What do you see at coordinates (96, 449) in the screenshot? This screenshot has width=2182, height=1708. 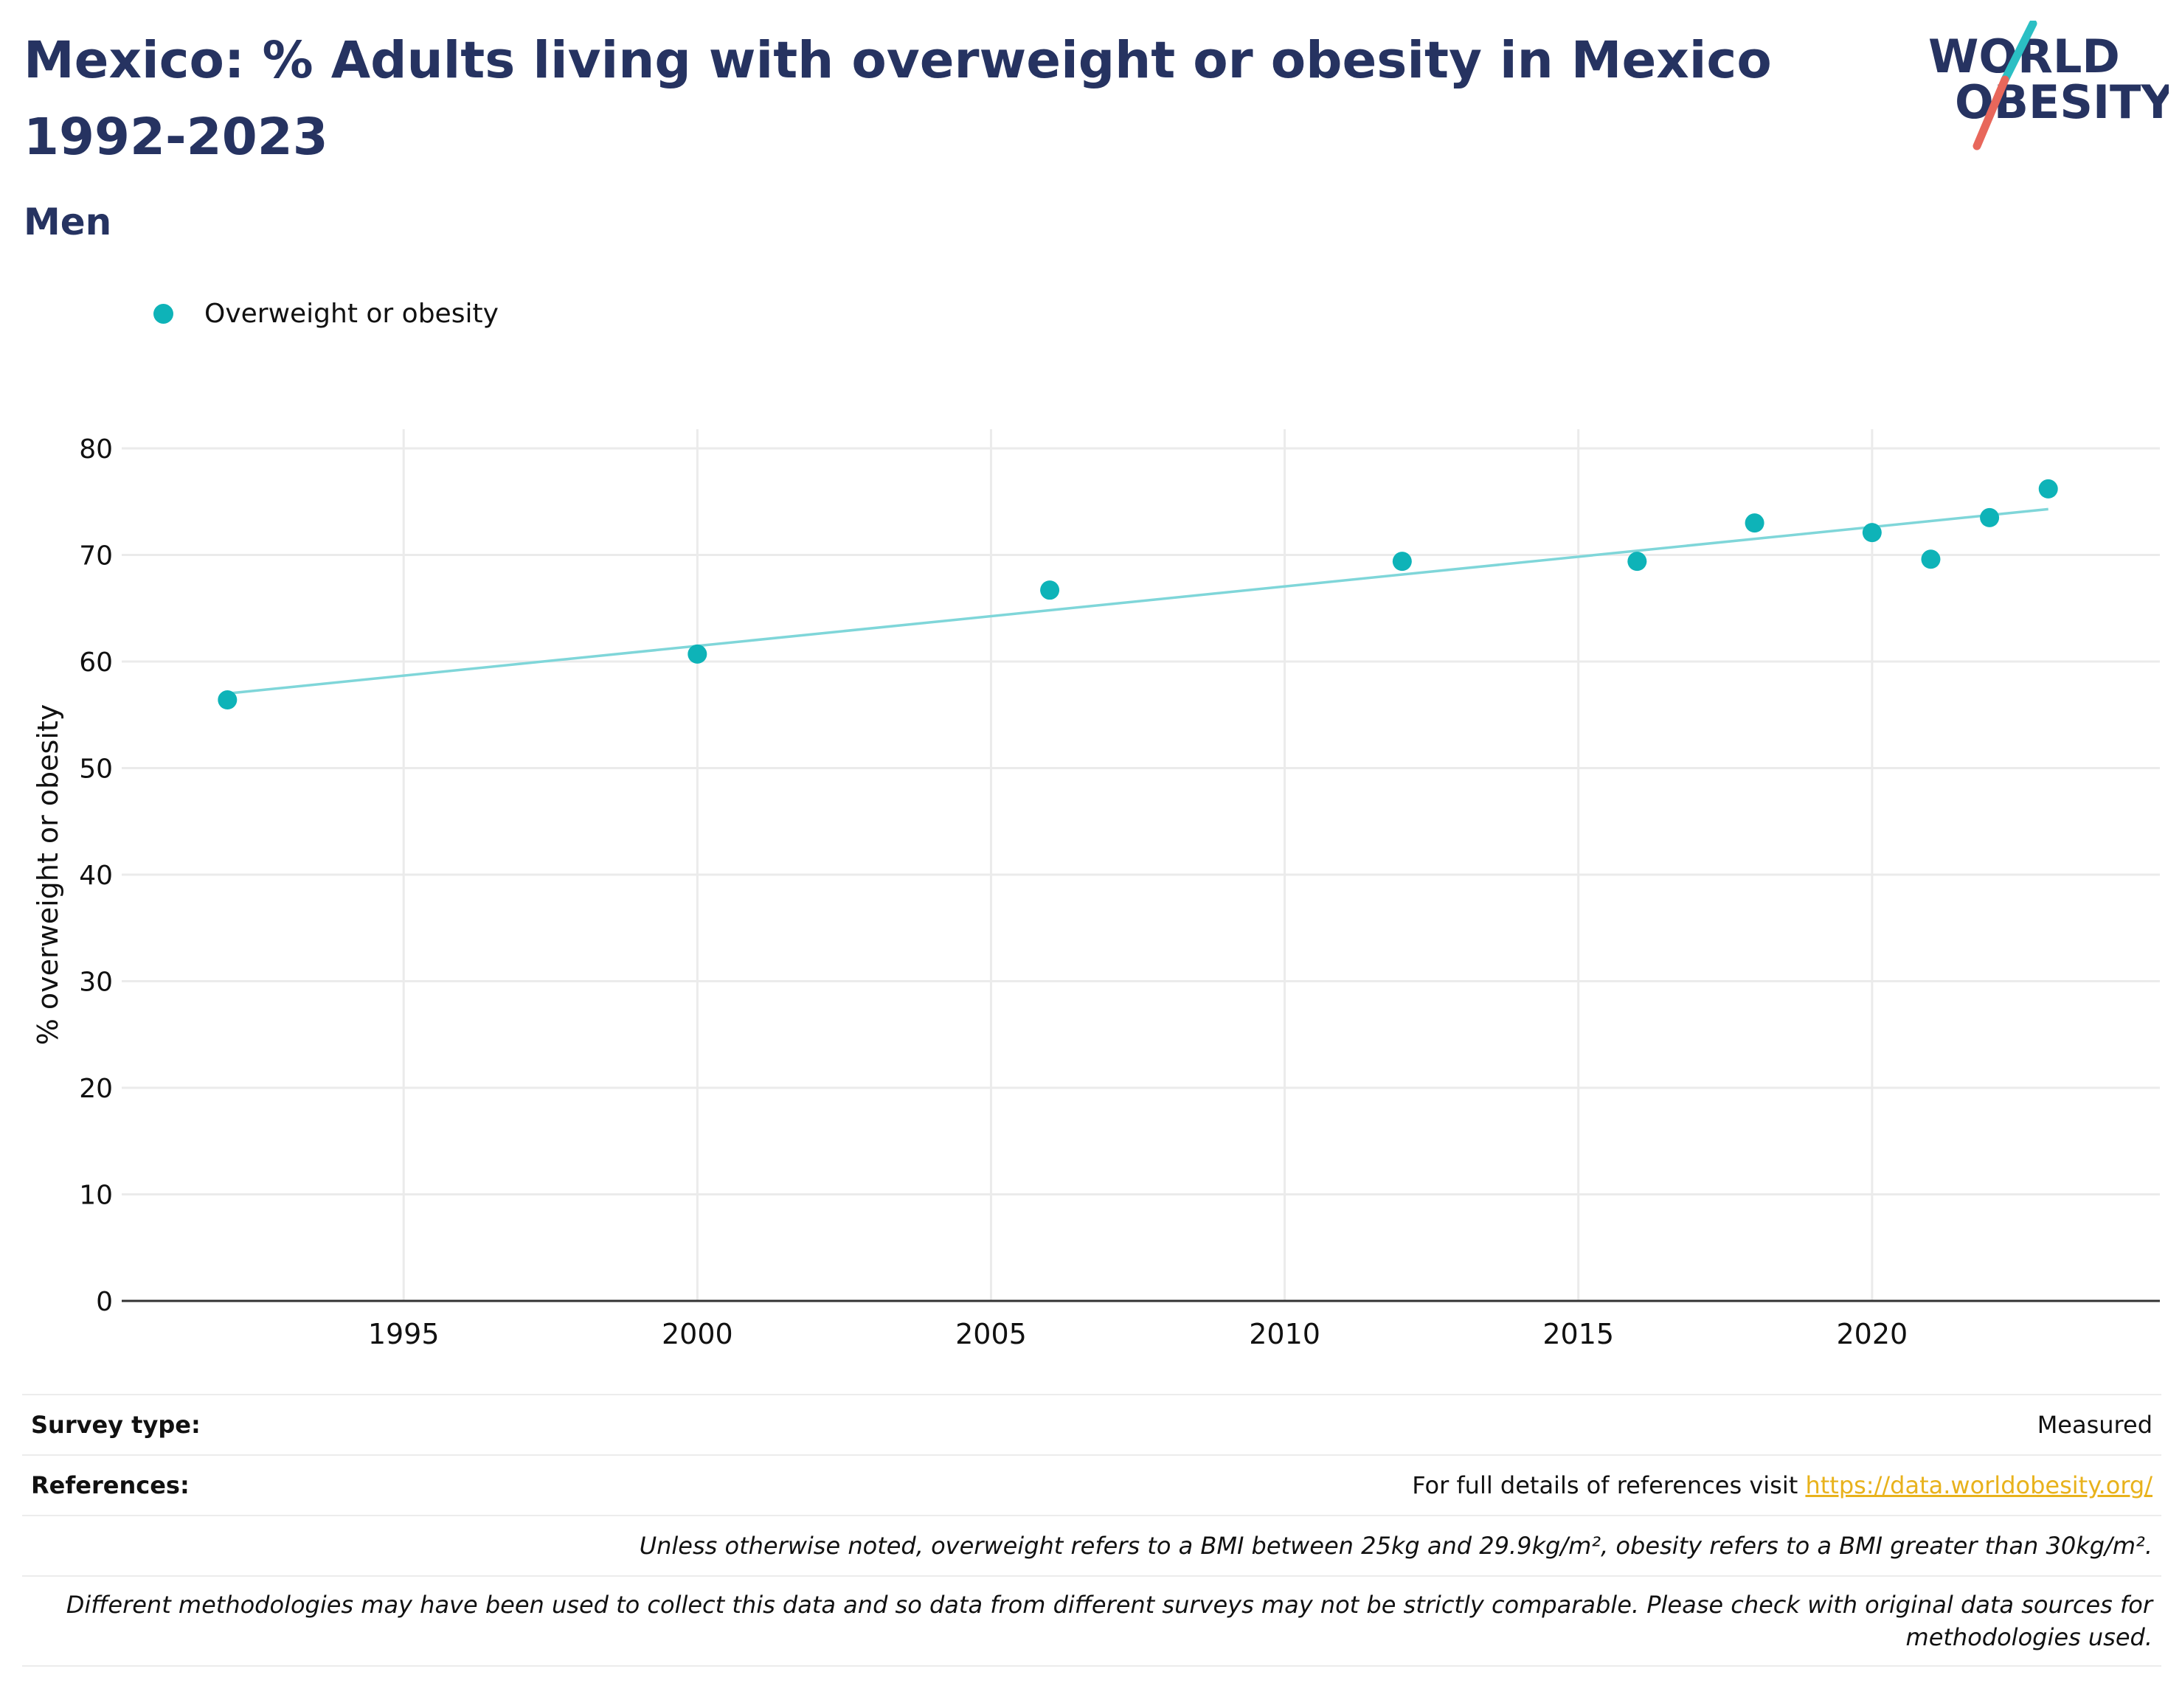 I see `y-tick-label: 80` at bounding box center [96, 449].